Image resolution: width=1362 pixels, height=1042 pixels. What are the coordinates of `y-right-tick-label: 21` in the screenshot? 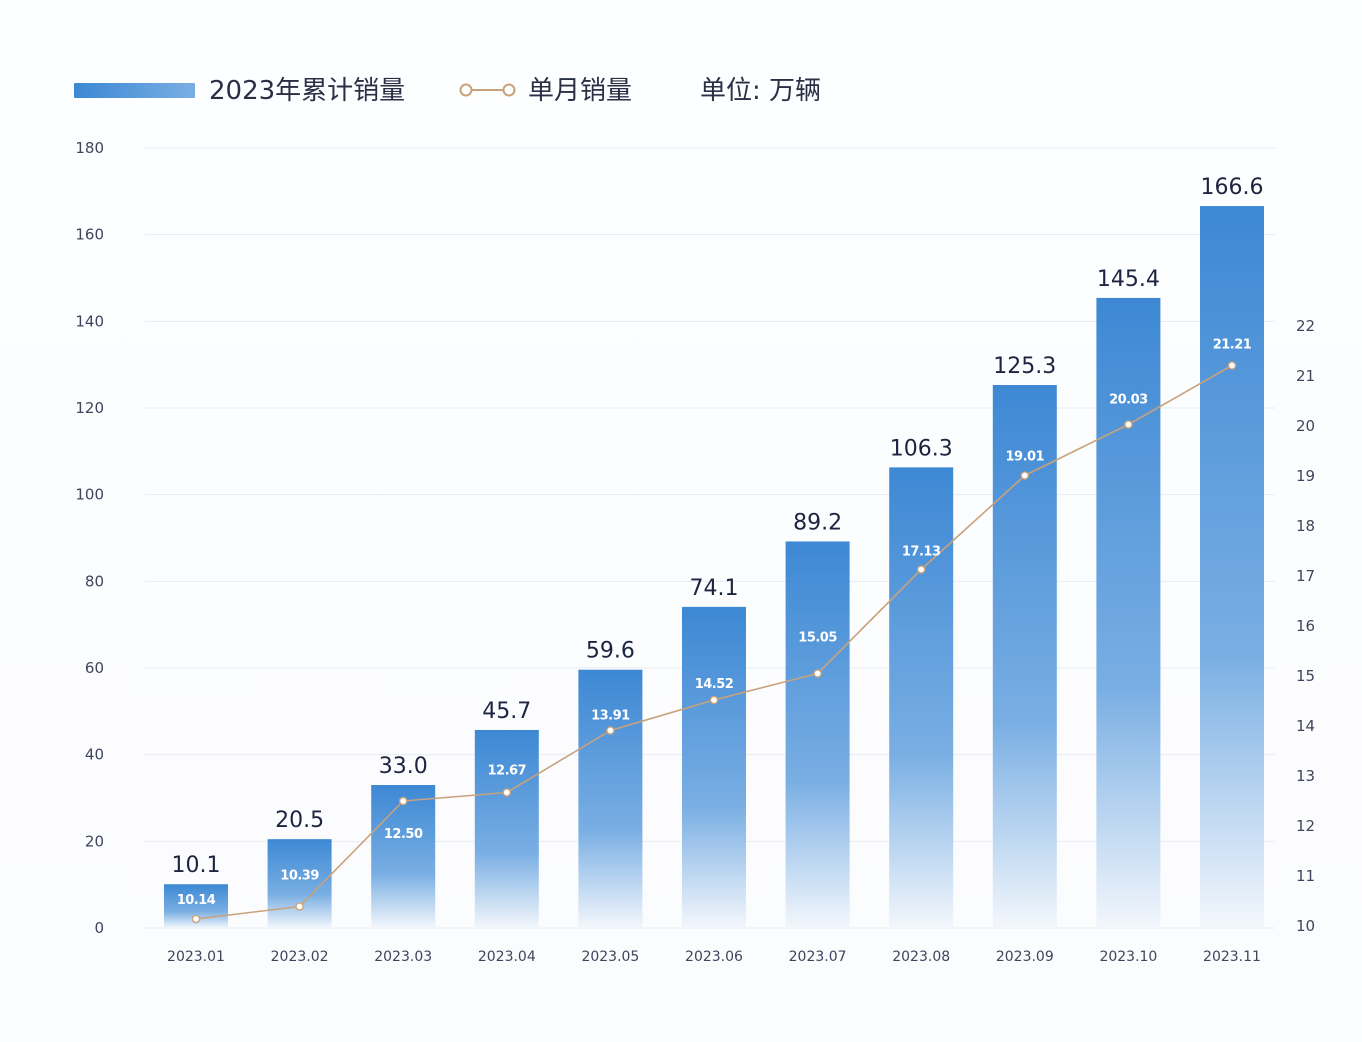 It's located at (1305, 376).